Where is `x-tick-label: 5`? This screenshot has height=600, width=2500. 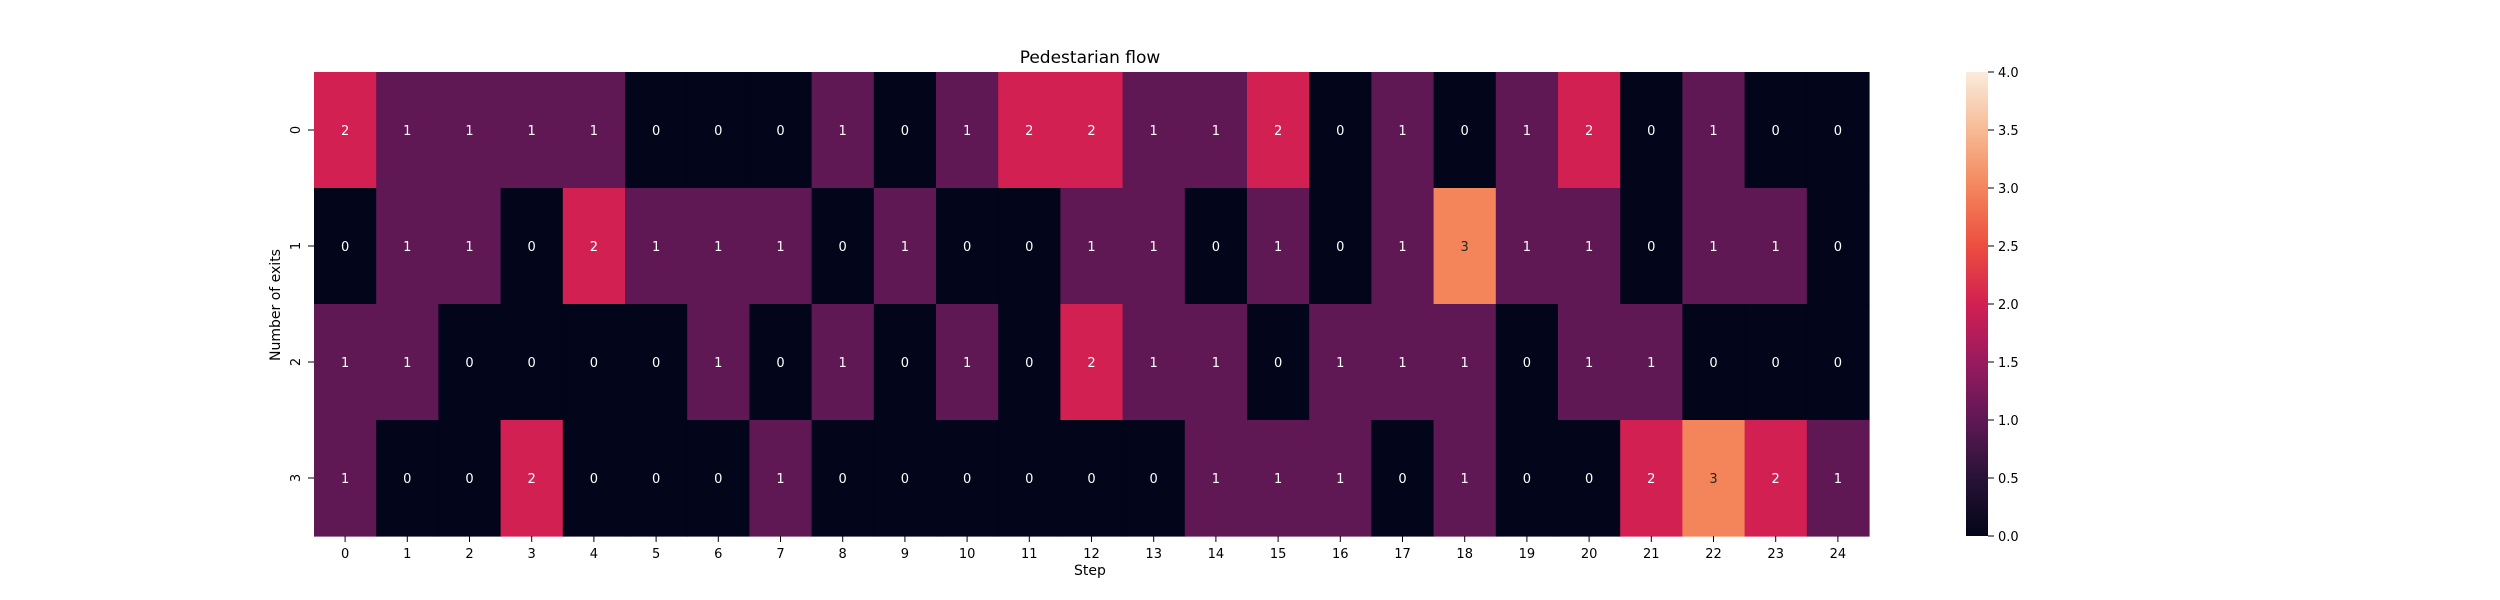
x-tick-label: 5 is located at coordinates (656, 554).